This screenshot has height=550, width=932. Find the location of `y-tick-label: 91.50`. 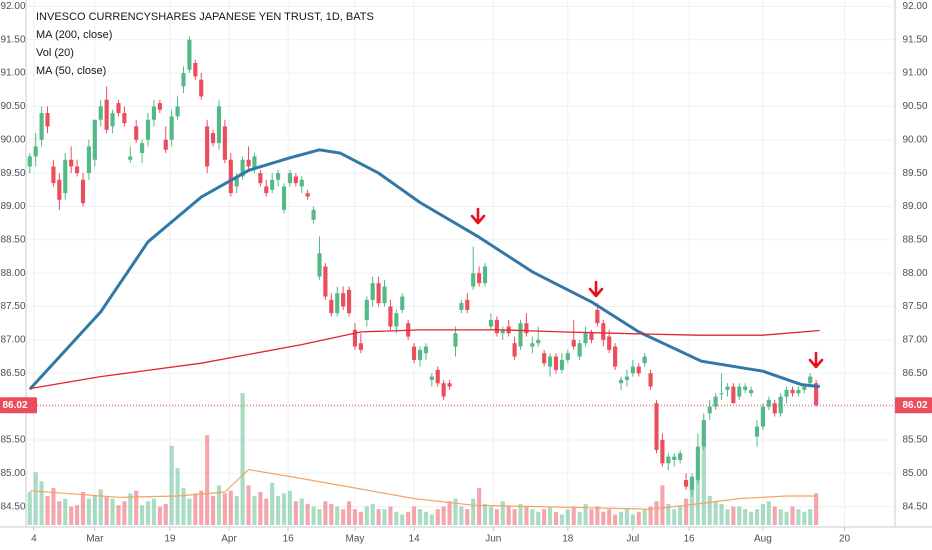

y-tick-label: 91.50 is located at coordinates (914, 39).